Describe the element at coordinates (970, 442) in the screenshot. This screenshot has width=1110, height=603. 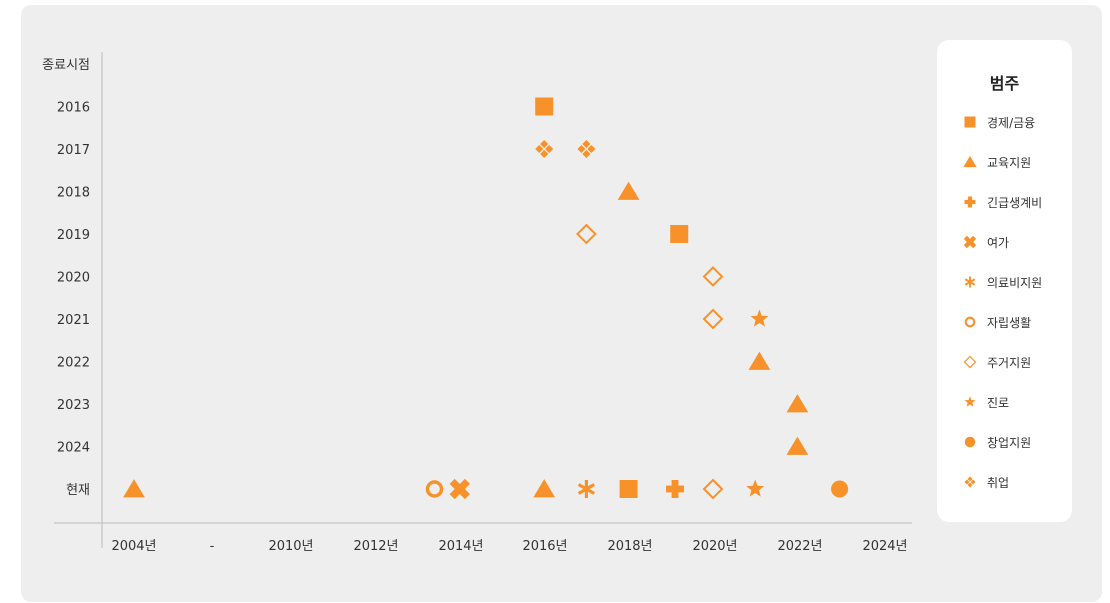
I see `circle-icon` at that location.